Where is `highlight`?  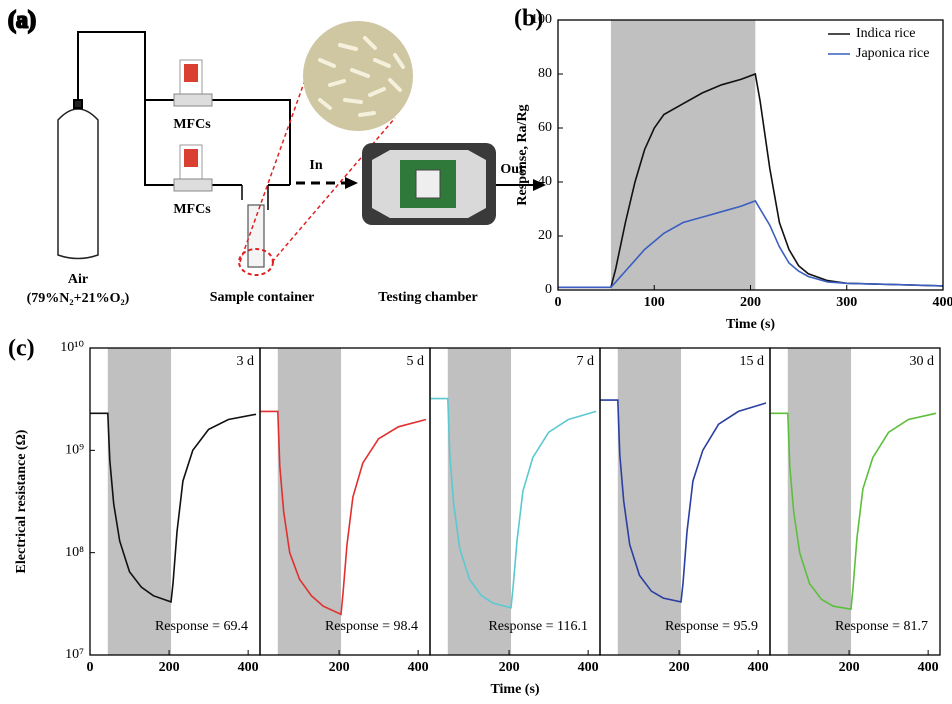 highlight is located at coordinates (256, 262).